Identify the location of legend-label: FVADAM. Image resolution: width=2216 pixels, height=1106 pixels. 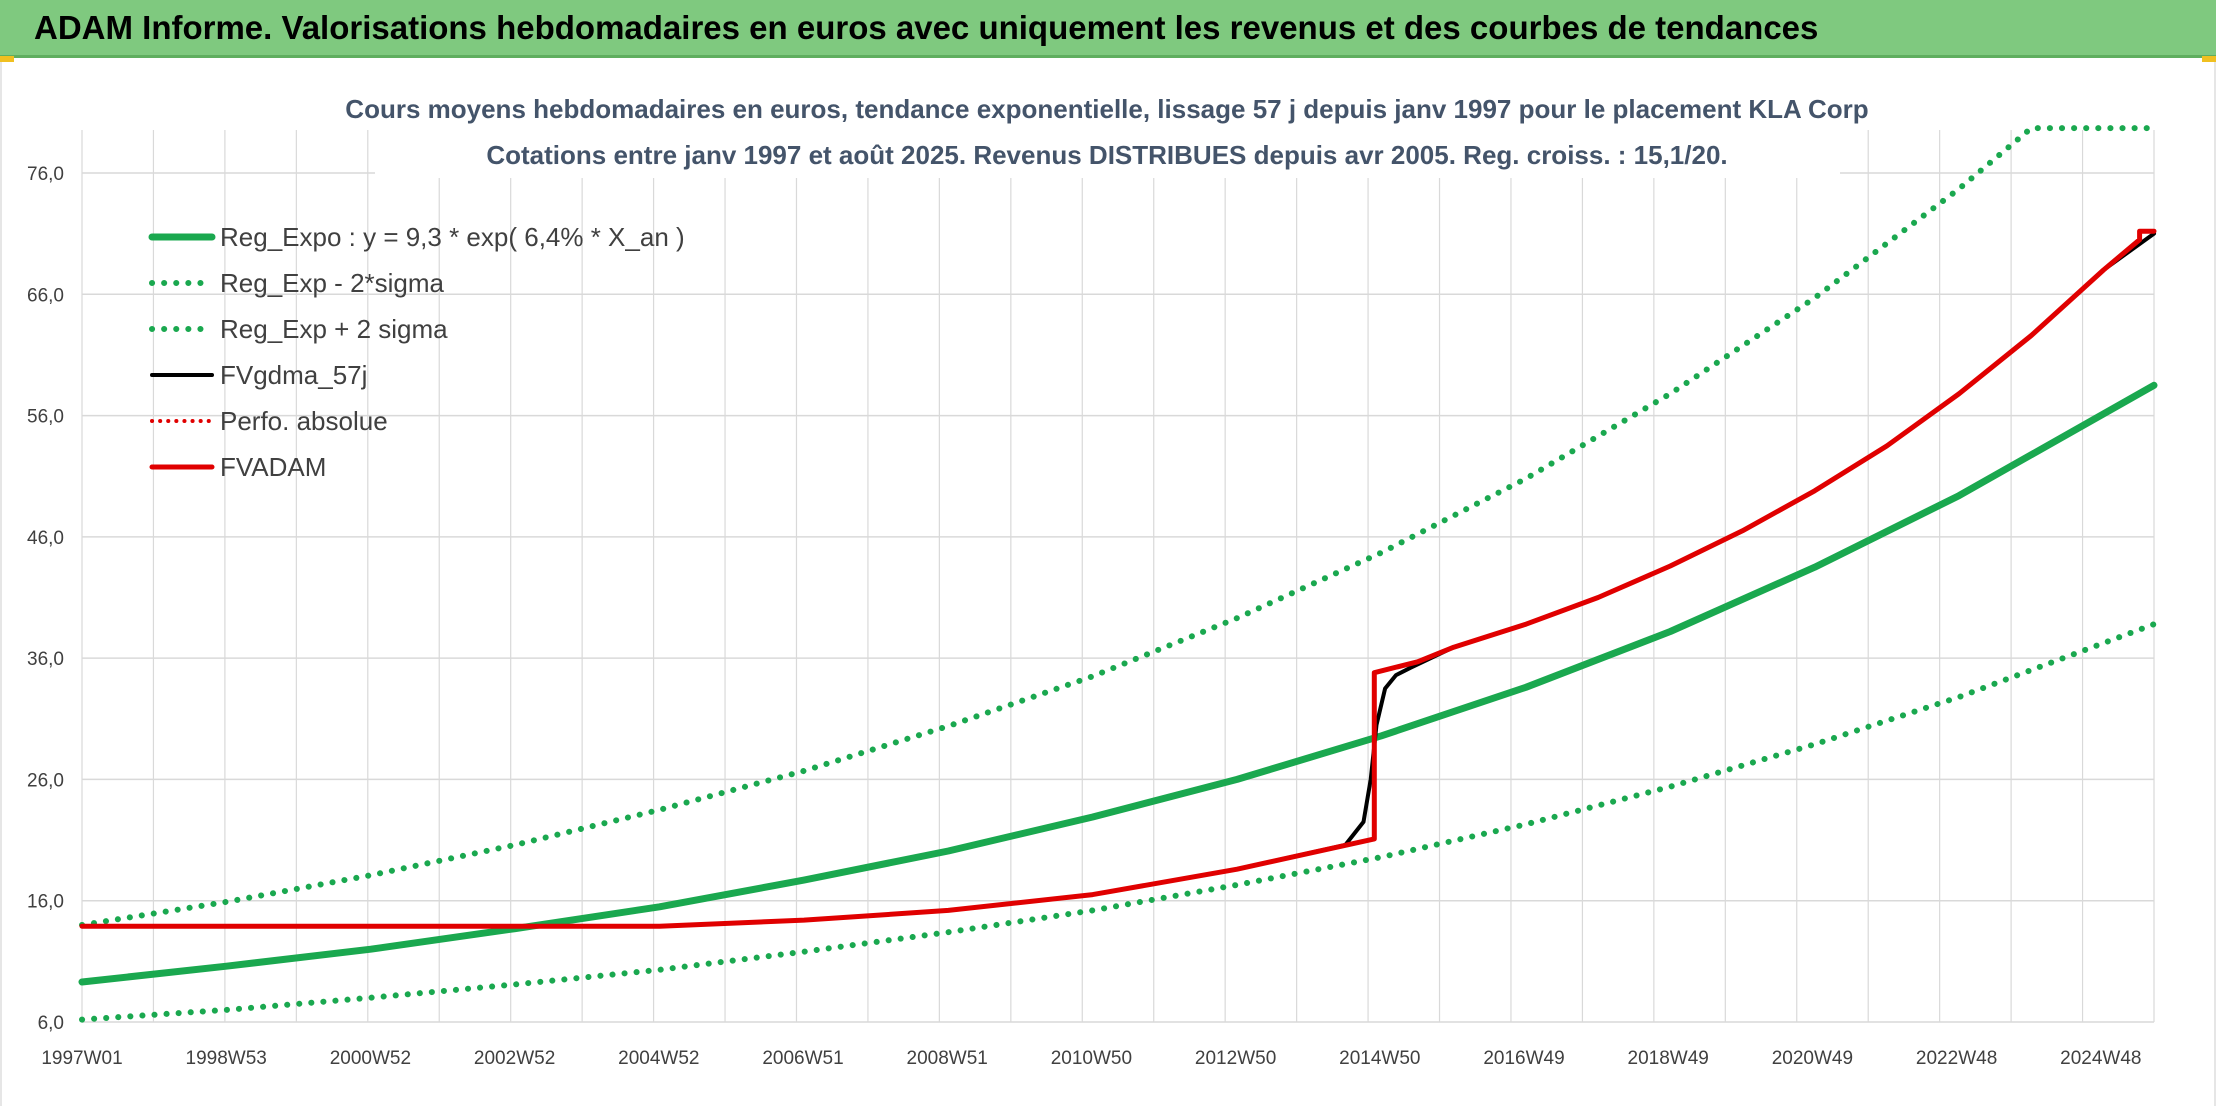
(273, 467).